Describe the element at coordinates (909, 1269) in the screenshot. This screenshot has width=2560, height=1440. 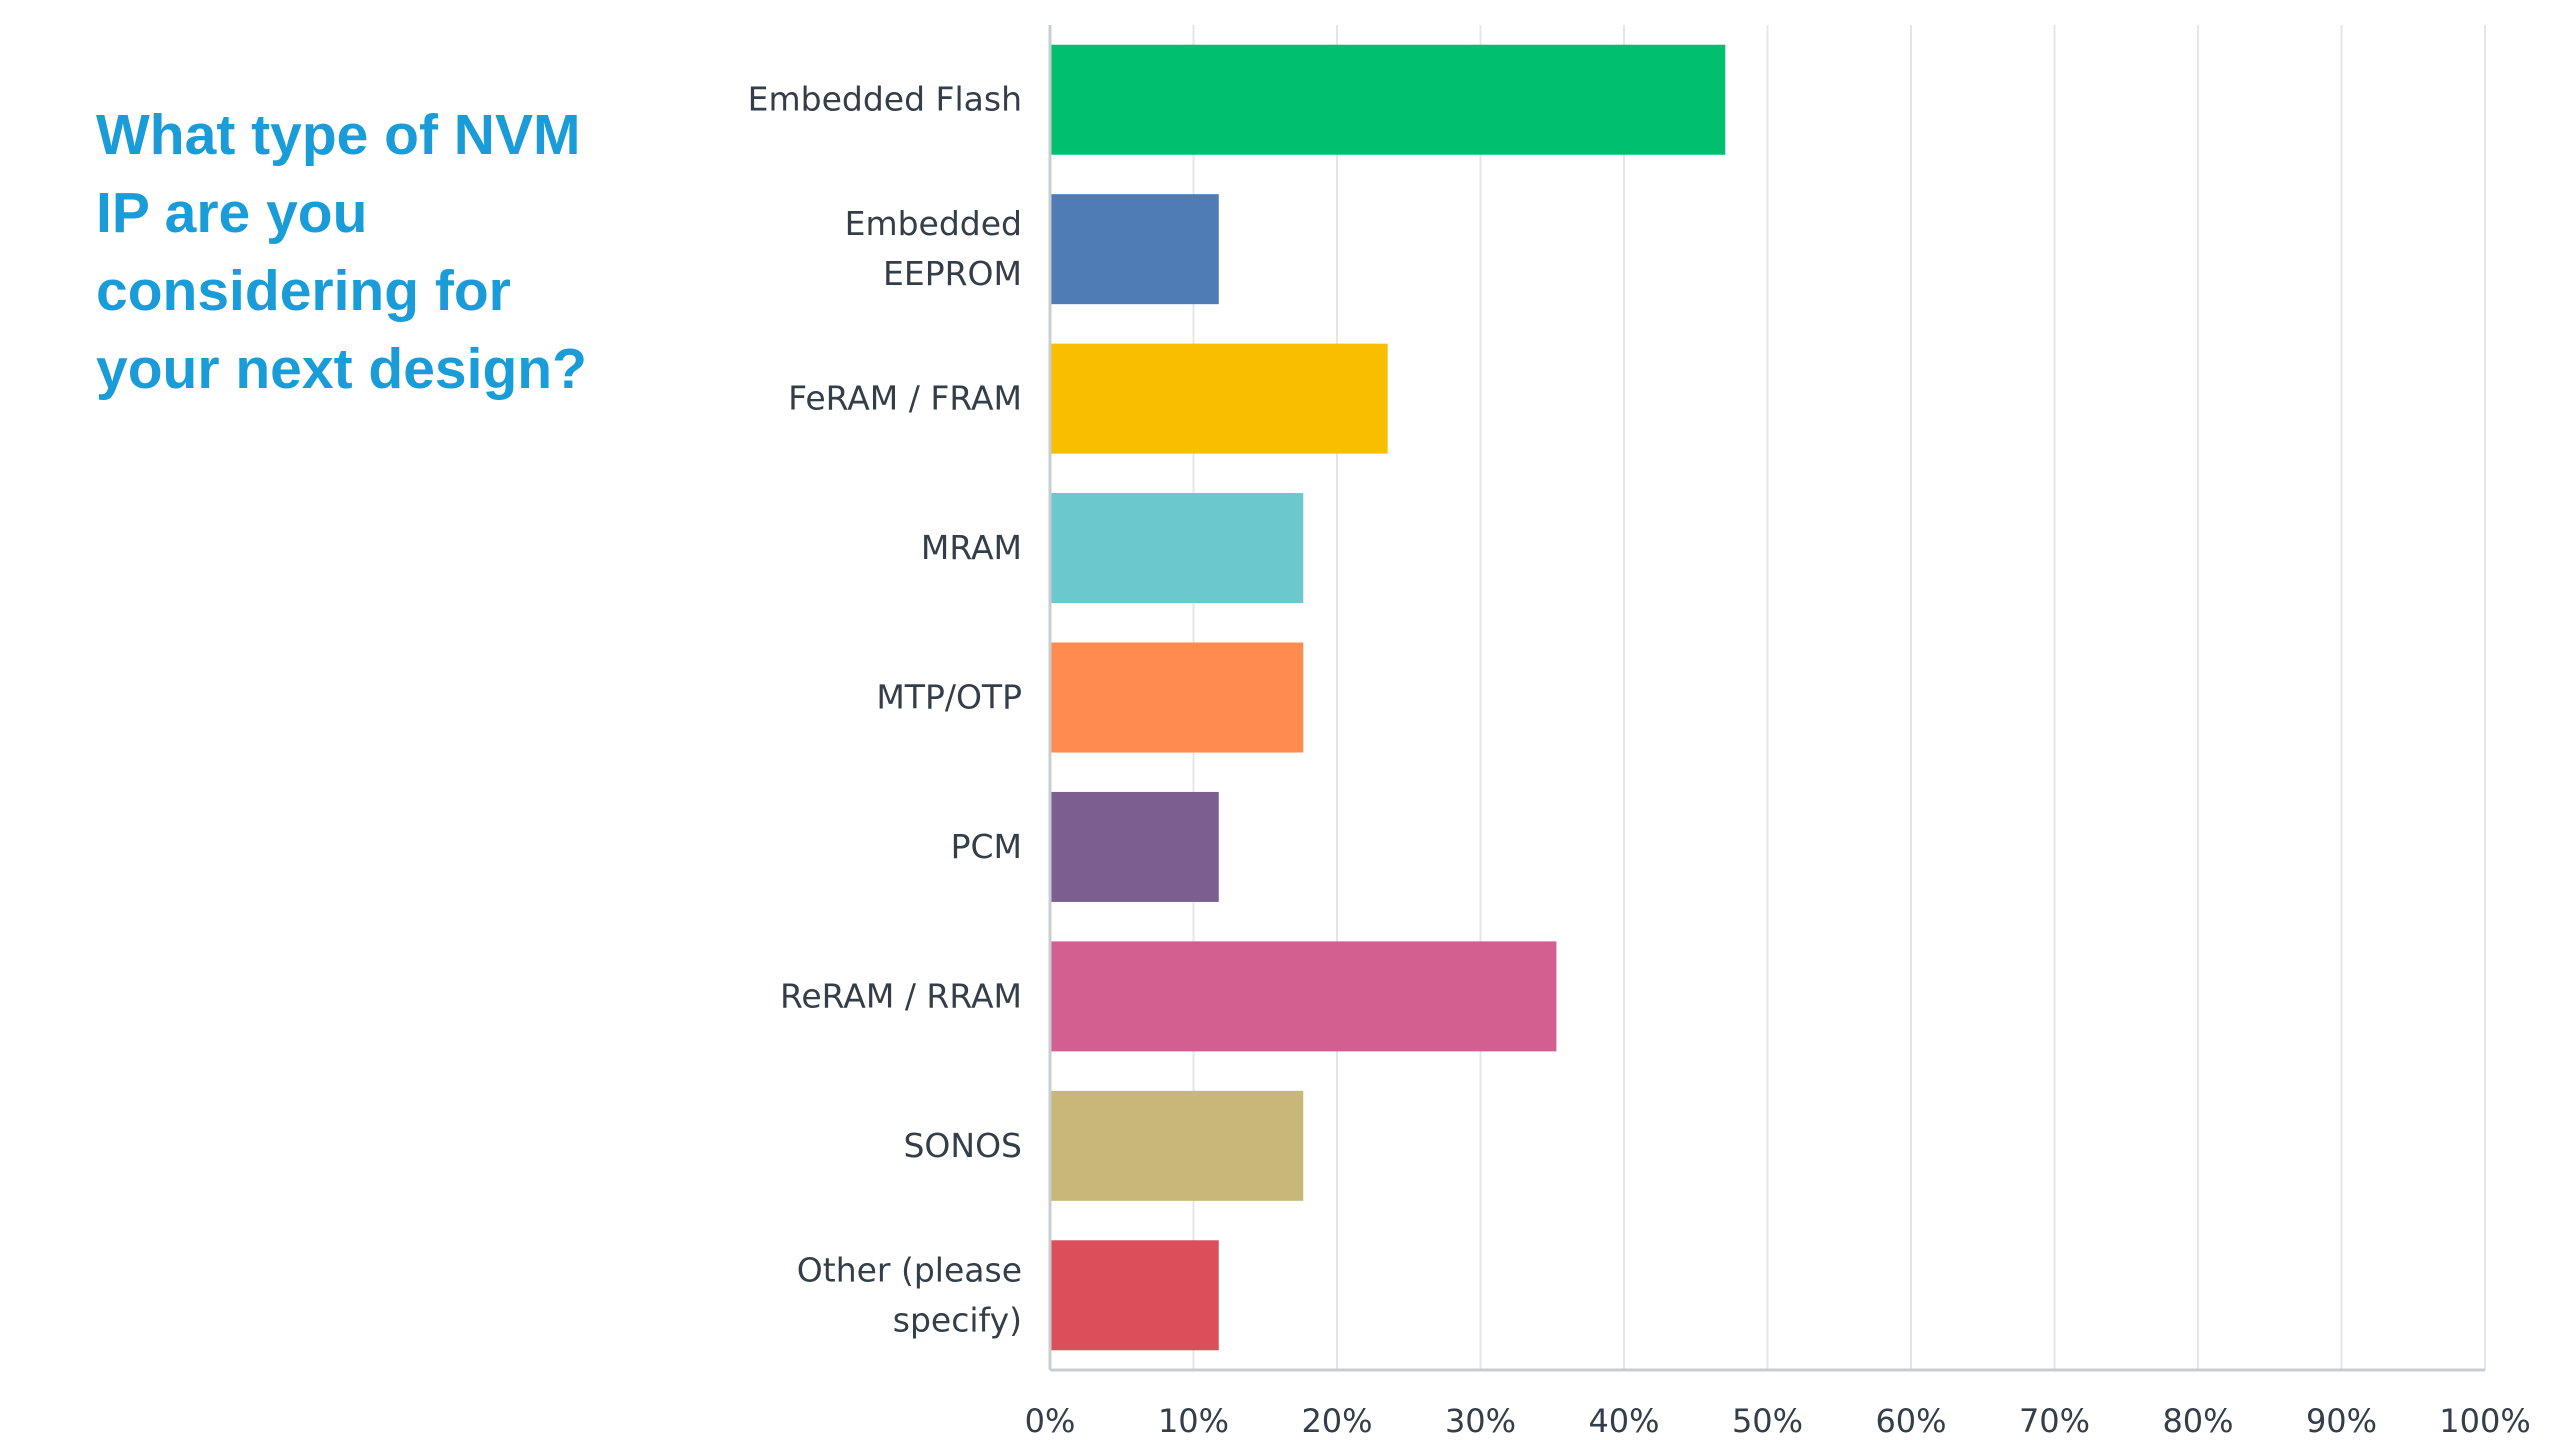
I see `category-label: Other (please` at that location.